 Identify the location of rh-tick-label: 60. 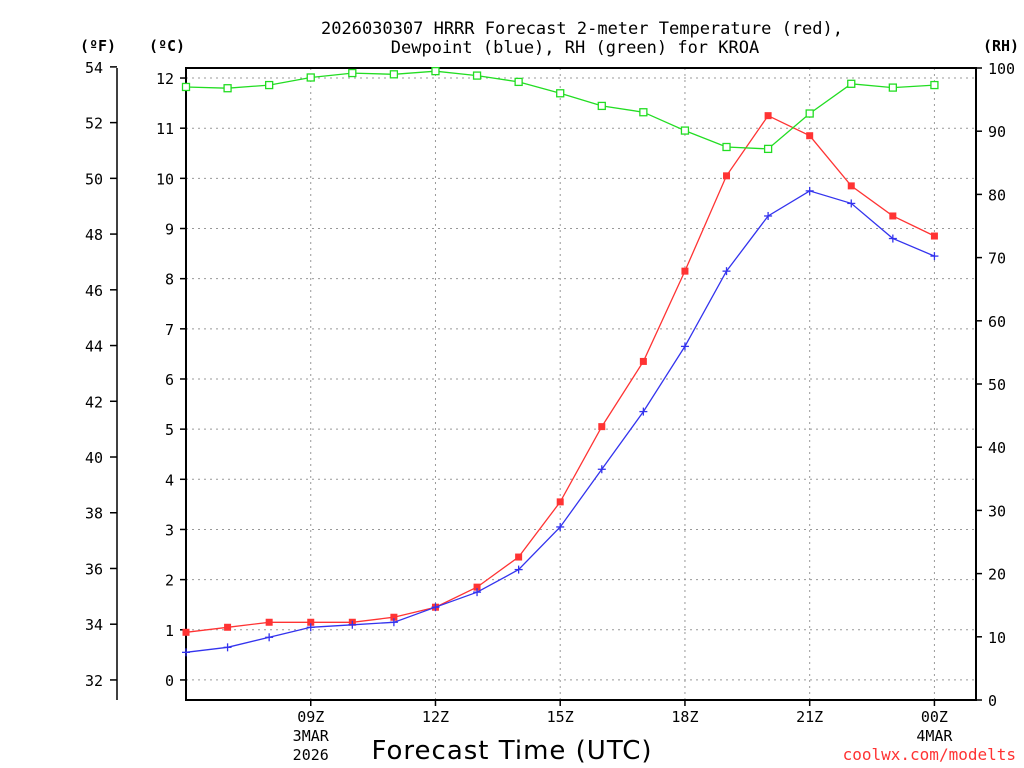
(997, 322).